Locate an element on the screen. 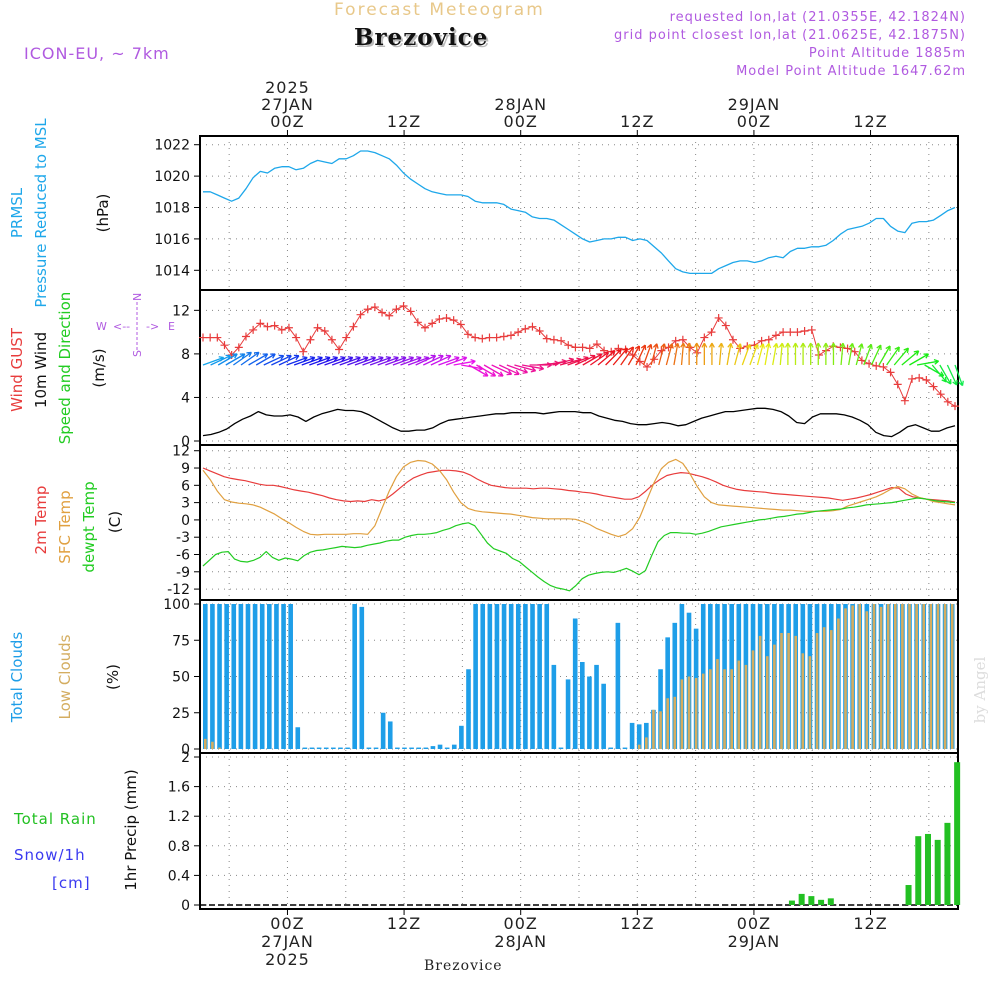  y-tick-label: 1020 is located at coordinates (172, 177).